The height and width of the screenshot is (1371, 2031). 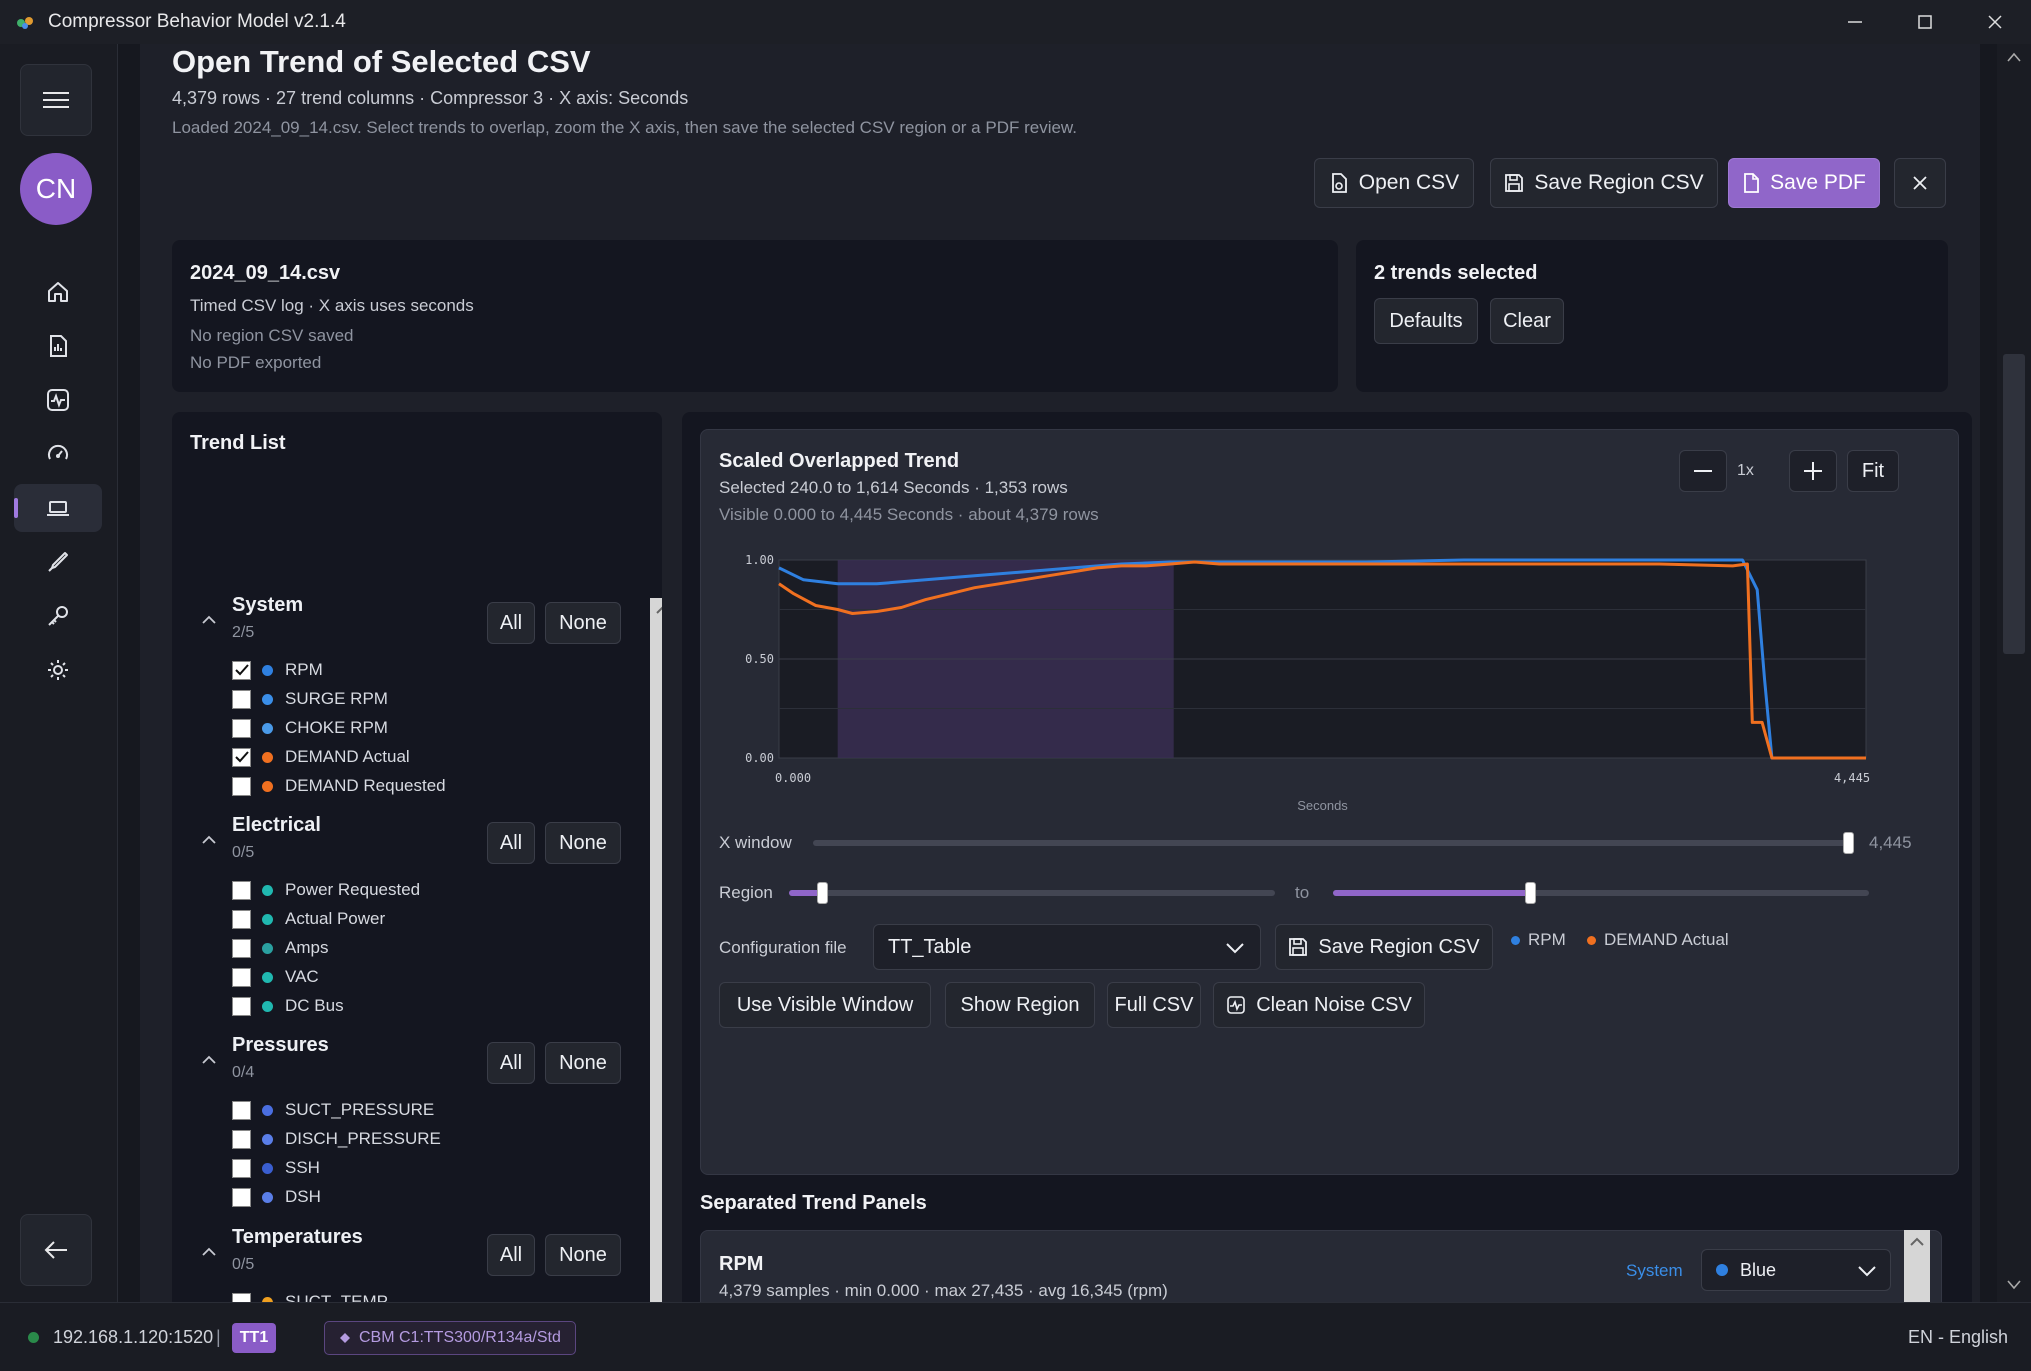 What do you see at coordinates (460, 1337) in the screenshot?
I see `cbm-badge-label: CBM C1:TTS300/R134a/Std` at bounding box center [460, 1337].